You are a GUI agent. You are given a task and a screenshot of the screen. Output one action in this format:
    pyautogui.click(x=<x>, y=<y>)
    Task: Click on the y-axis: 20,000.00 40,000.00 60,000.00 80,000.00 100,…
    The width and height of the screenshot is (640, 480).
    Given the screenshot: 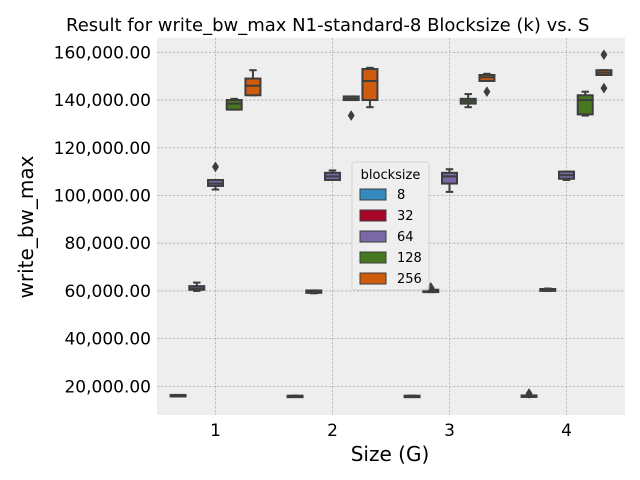 What is the action you would take?
    pyautogui.click(x=102, y=220)
    